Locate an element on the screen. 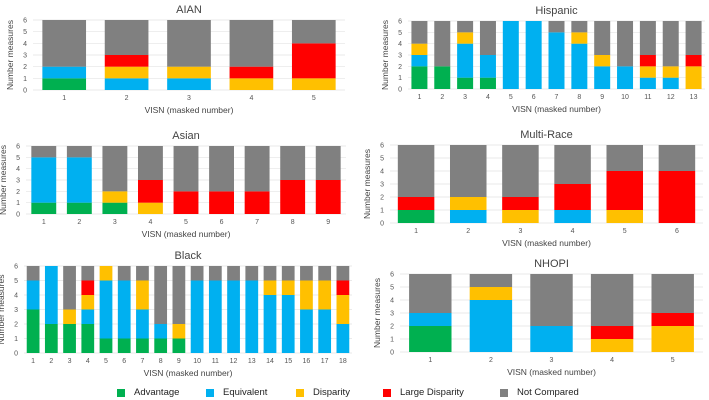 The height and width of the screenshot is (400, 709). legend-label: Advantage is located at coordinates (157, 392).